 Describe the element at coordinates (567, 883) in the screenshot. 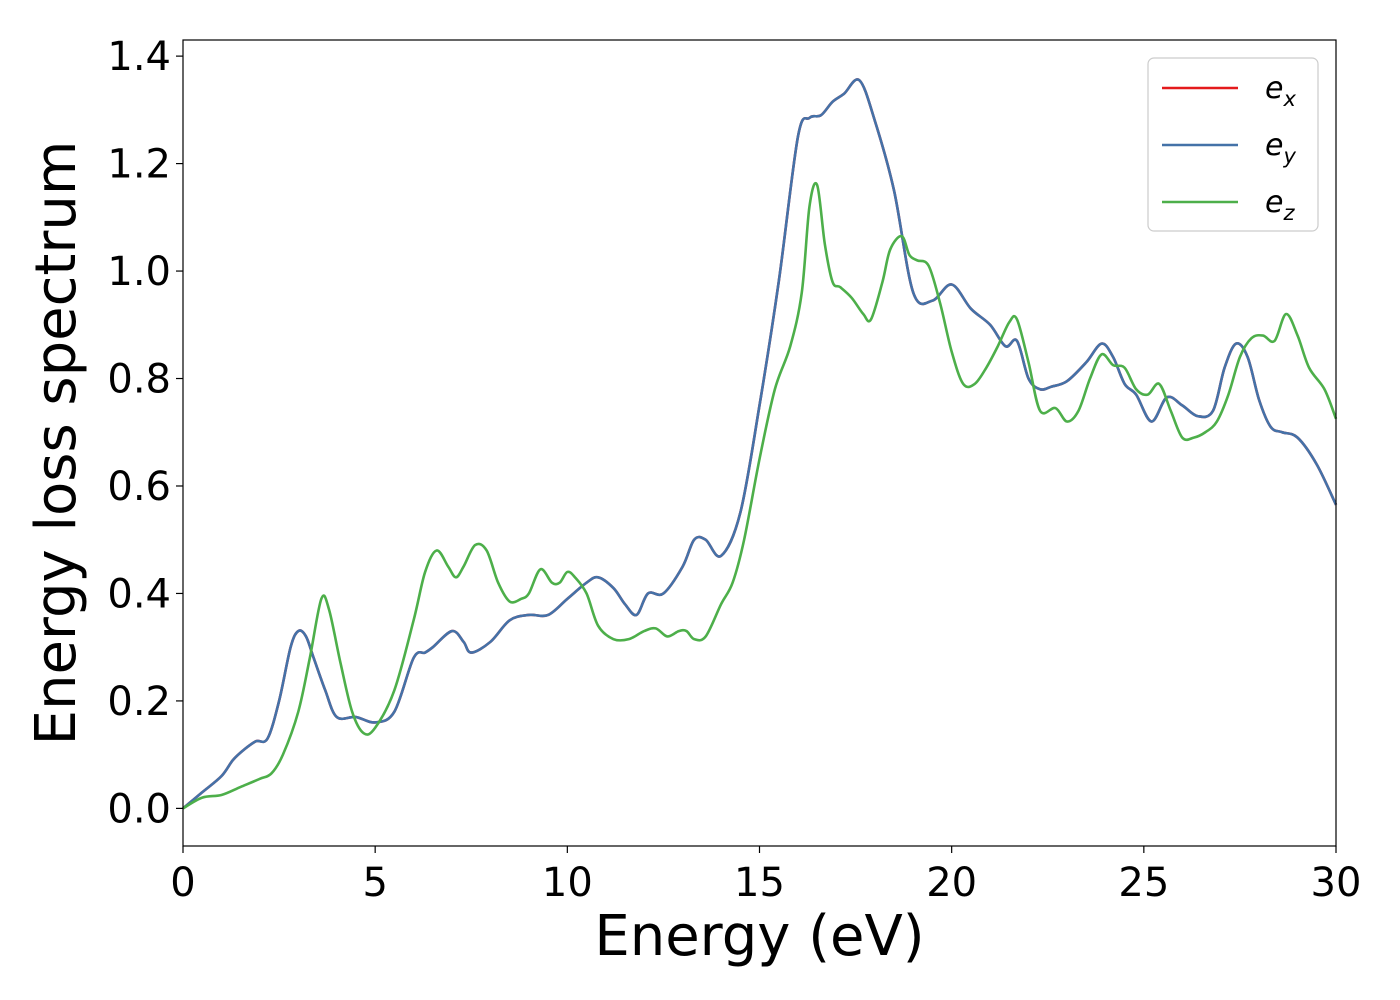

I see `x-tick-label: 10` at that location.